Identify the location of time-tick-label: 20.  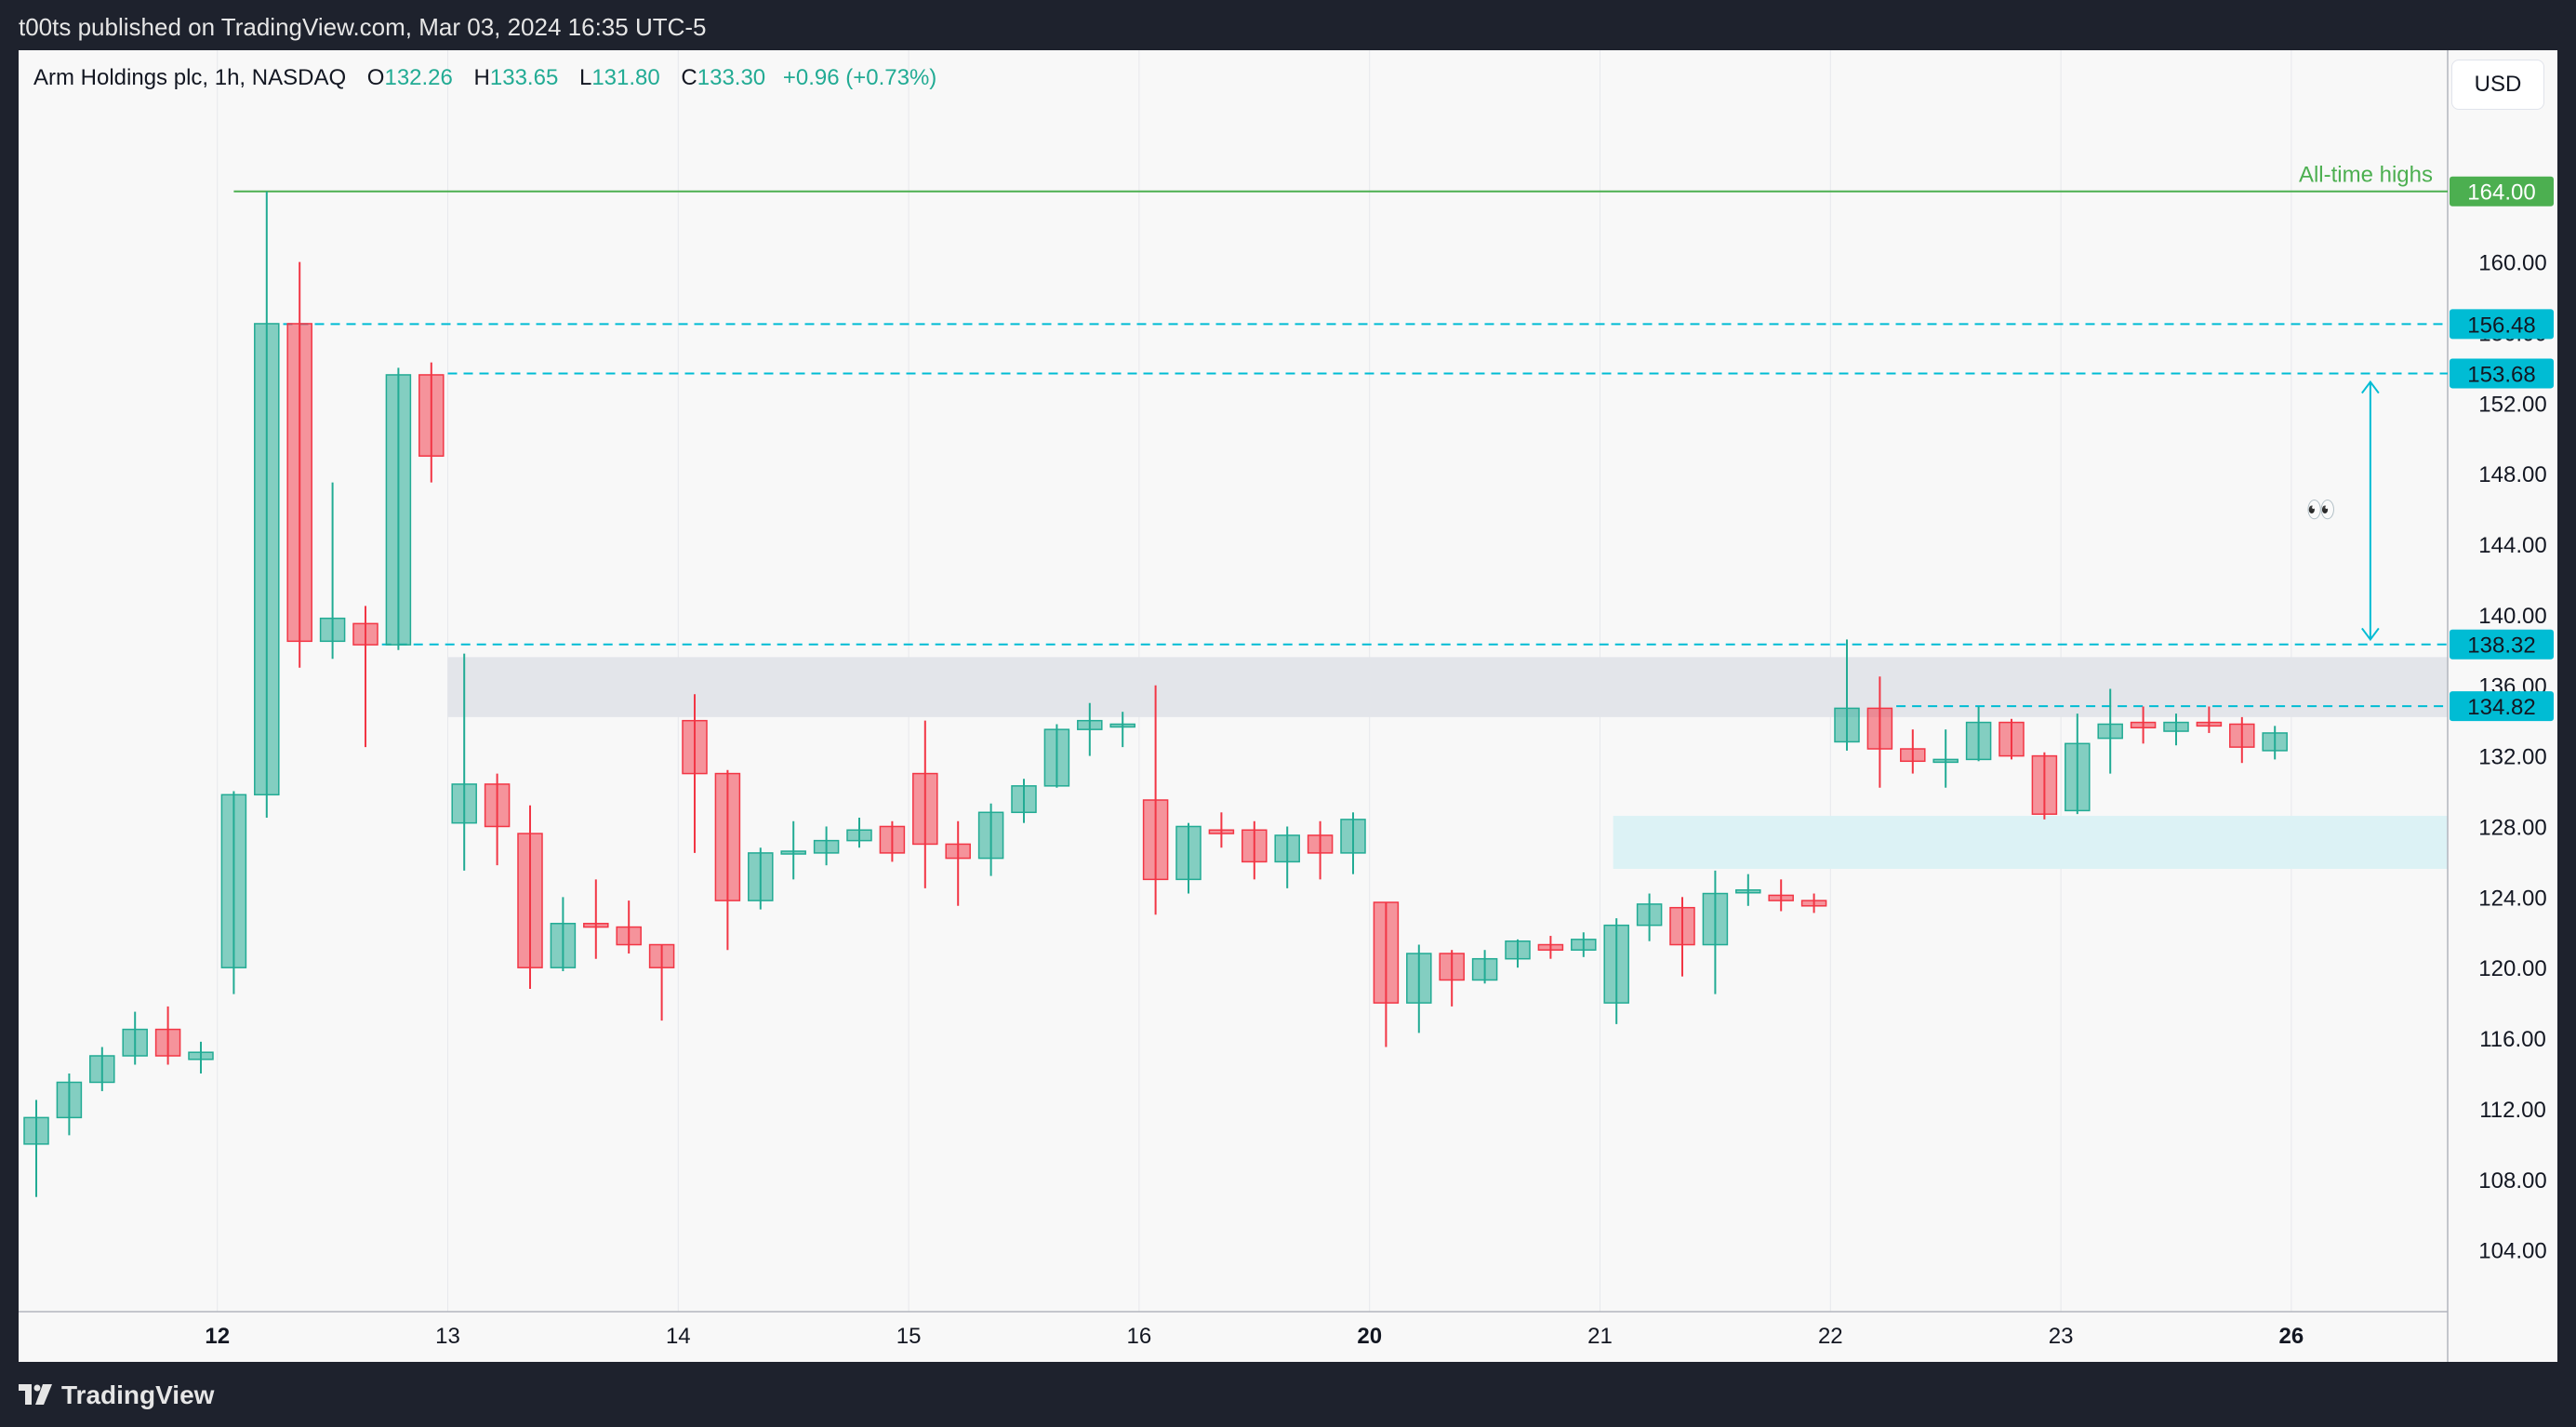
(1369, 1336).